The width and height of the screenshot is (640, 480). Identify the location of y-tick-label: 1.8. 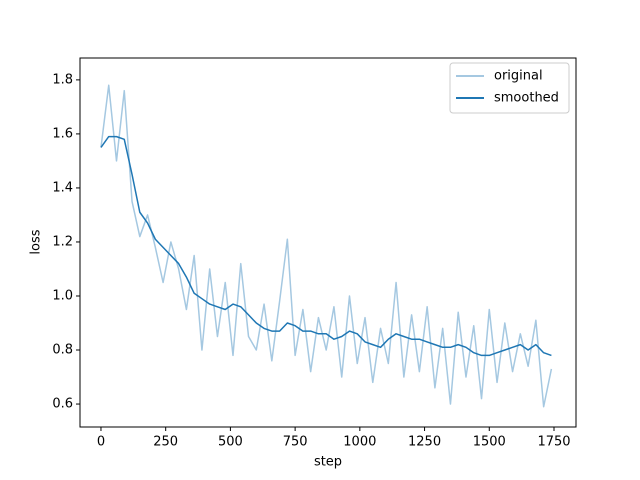
(62, 79).